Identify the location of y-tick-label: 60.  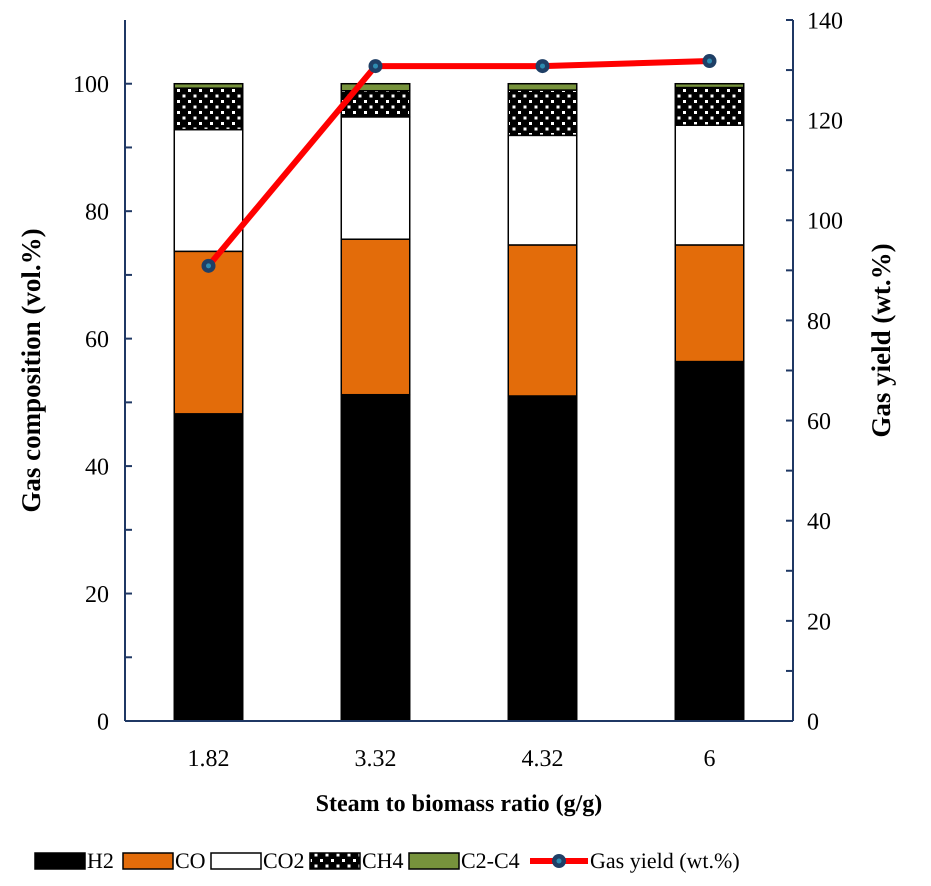
(97, 340).